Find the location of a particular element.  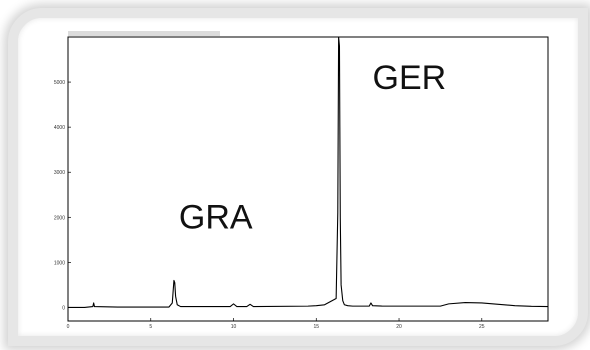

x-tick-label: 20 is located at coordinates (399, 327).